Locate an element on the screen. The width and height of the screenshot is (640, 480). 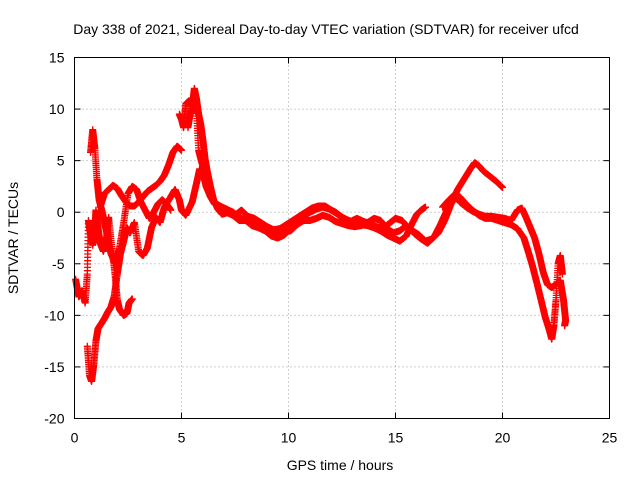
x-tick-label: 15 is located at coordinates (396, 438).